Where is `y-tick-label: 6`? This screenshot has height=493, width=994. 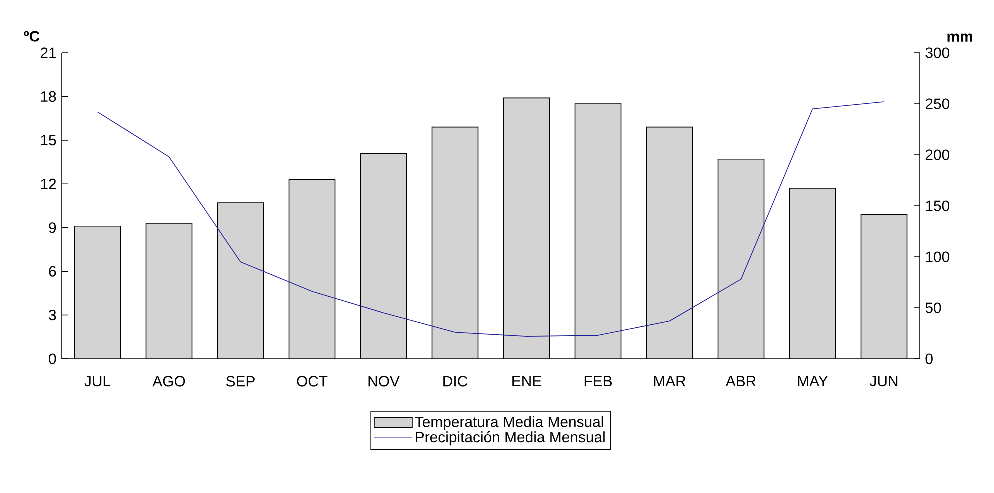
y-tick-label: 6 is located at coordinates (52, 271).